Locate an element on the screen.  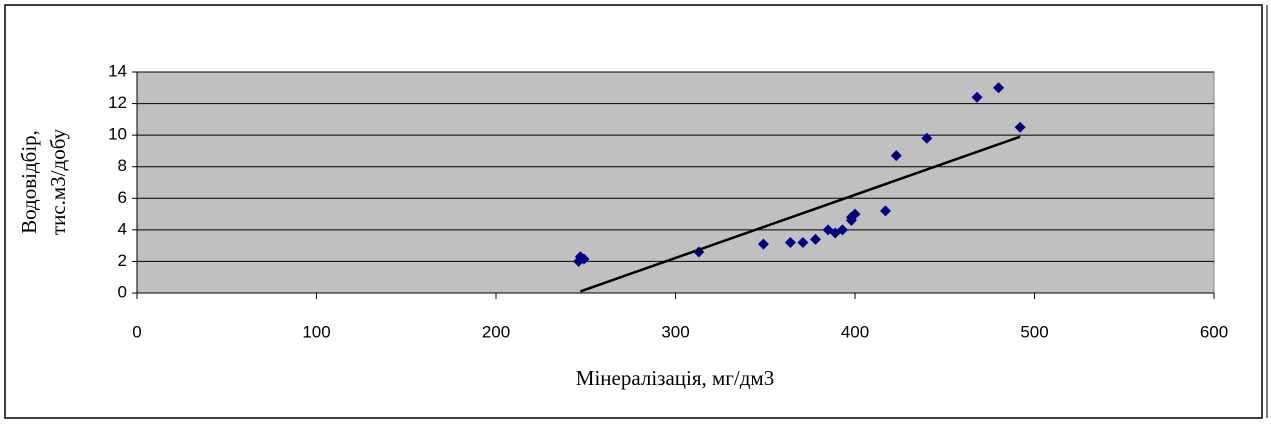
y-tick-label: 14 is located at coordinates (117, 70).